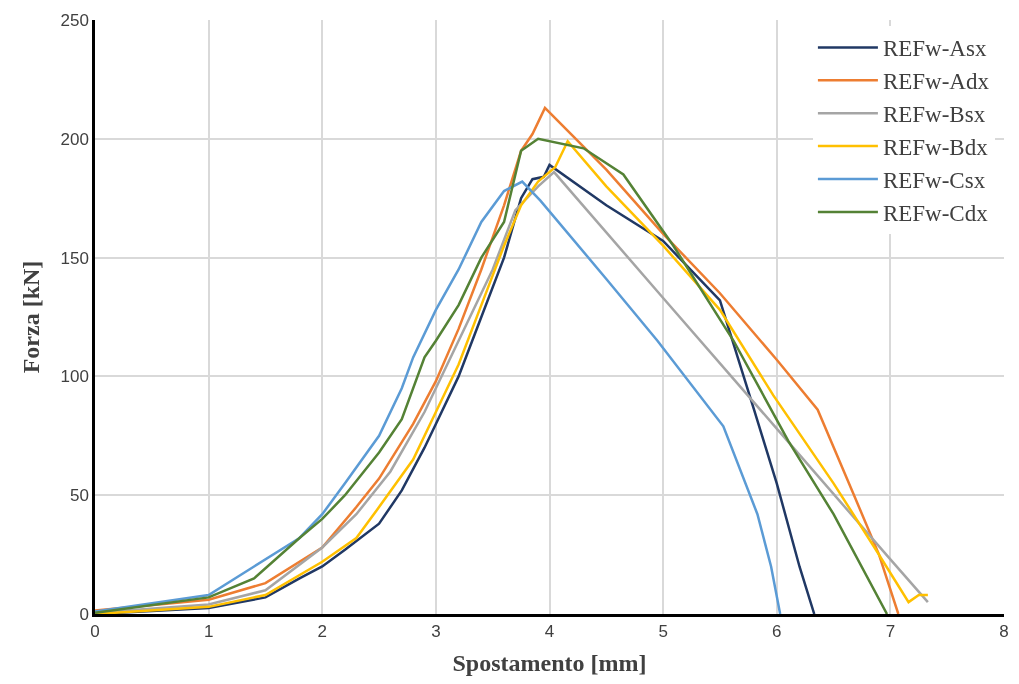 Image resolution: width=1019 pixels, height=684 pixels. What do you see at coordinates (74, 139) in the screenshot?
I see `y-tick-label: 200` at bounding box center [74, 139].